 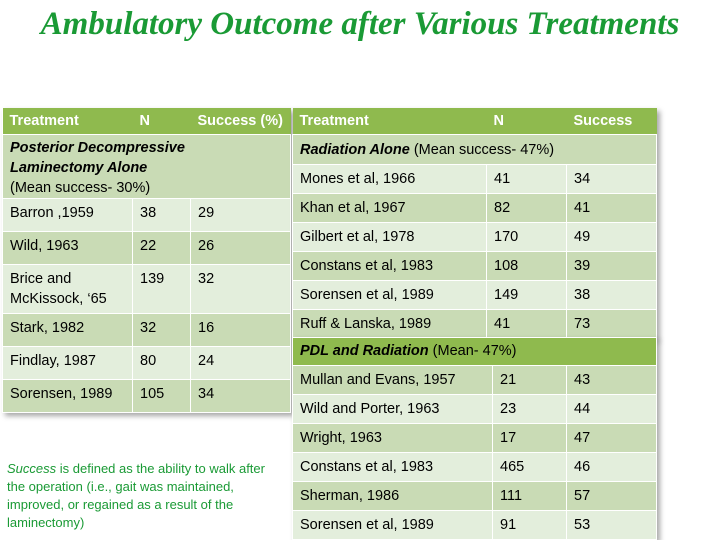 What do you see at coordinates (529, 467) in the screenshot?
I see `cell-n: 465` at bounding box center [529, 467].